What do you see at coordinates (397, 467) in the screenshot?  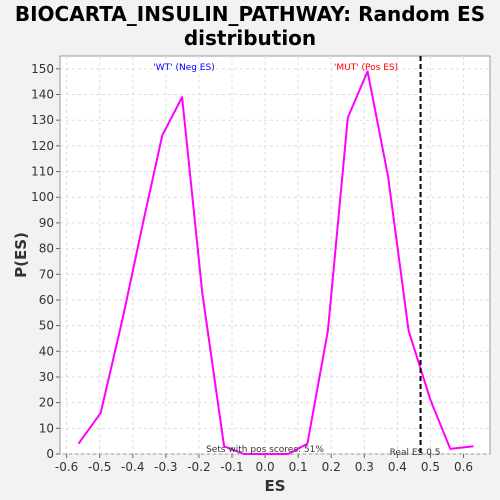 I see `x-tick-label: 0.4` at bounding box center [397, 467].